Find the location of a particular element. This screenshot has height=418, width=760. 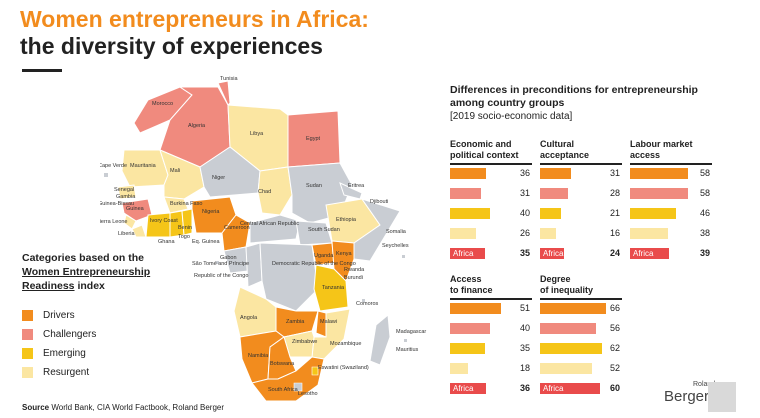

legend-label: Resurgent is located at coordinates (66, 372).